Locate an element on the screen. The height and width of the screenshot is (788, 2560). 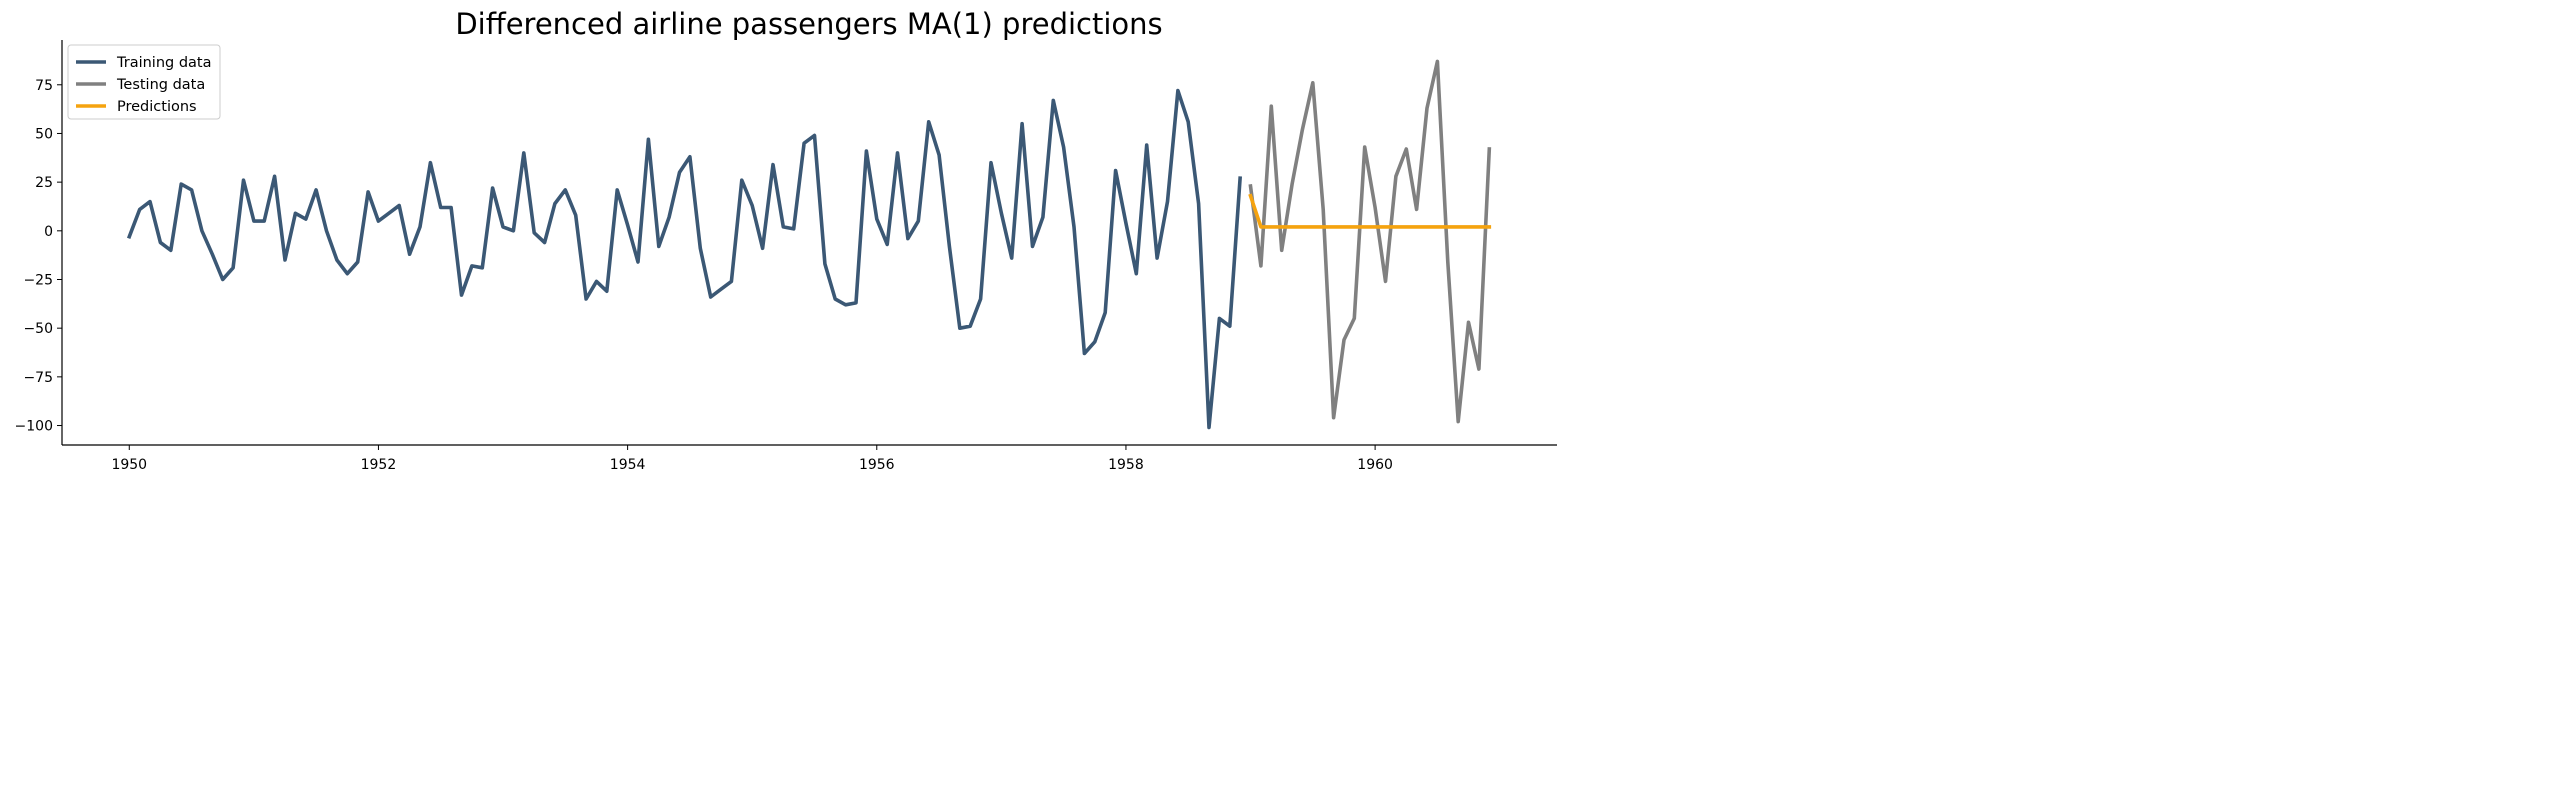
x-tick-label: 1954 is located at coordinates (628, 465).